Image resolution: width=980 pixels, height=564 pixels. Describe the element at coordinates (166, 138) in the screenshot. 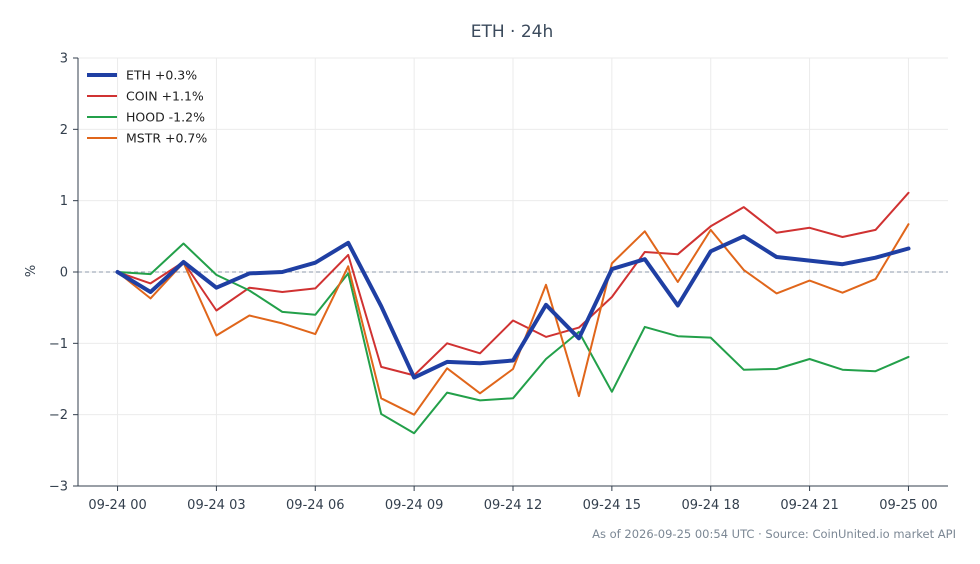

I see `legend-label-mstr: MSTR +0.7%` at that location.